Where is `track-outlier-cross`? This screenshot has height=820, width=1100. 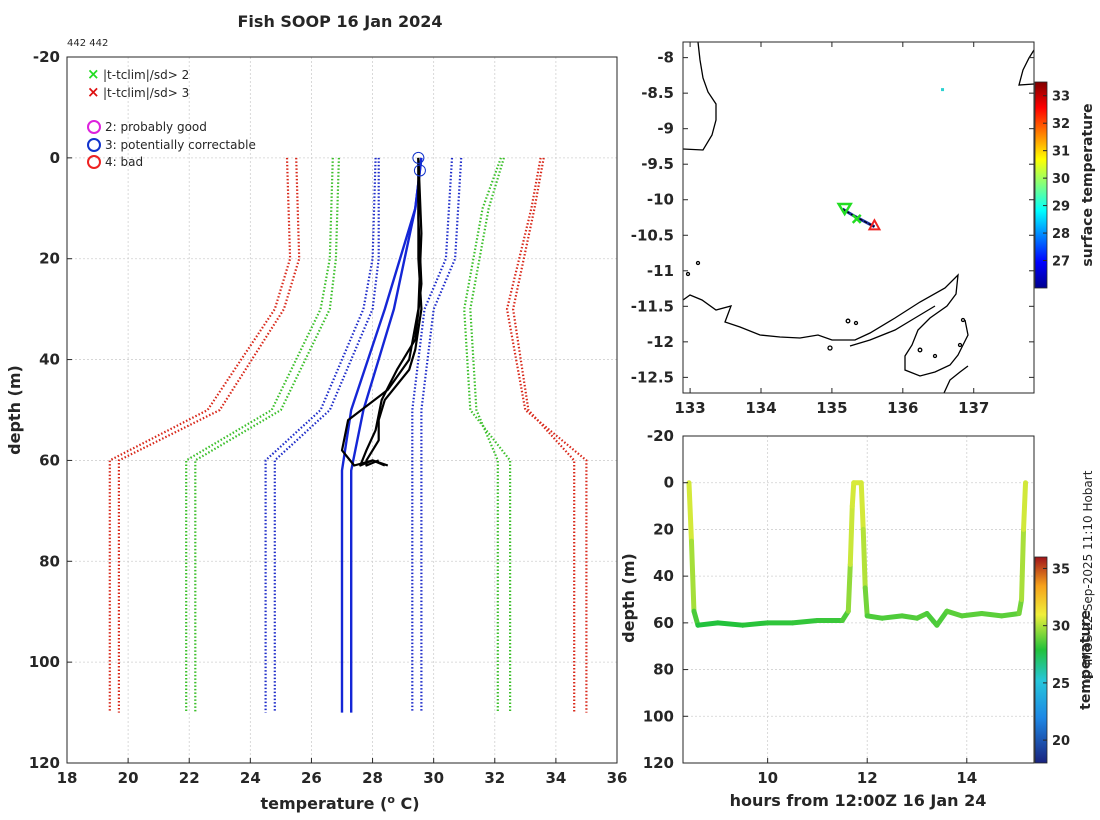
track-outlier-cross is located at coordinates (856, 219).